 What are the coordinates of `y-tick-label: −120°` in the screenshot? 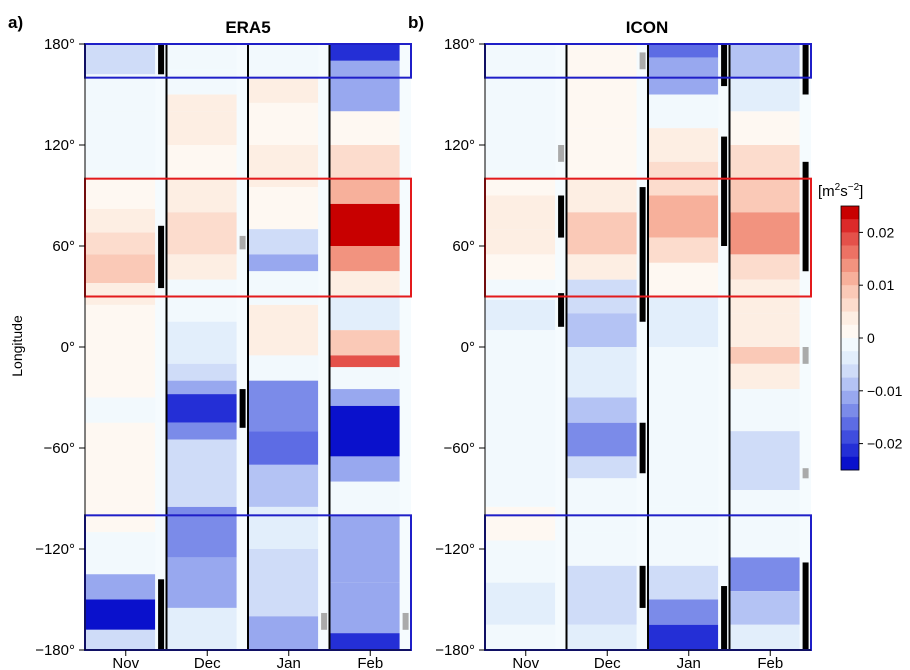 It's located at (455, 549).